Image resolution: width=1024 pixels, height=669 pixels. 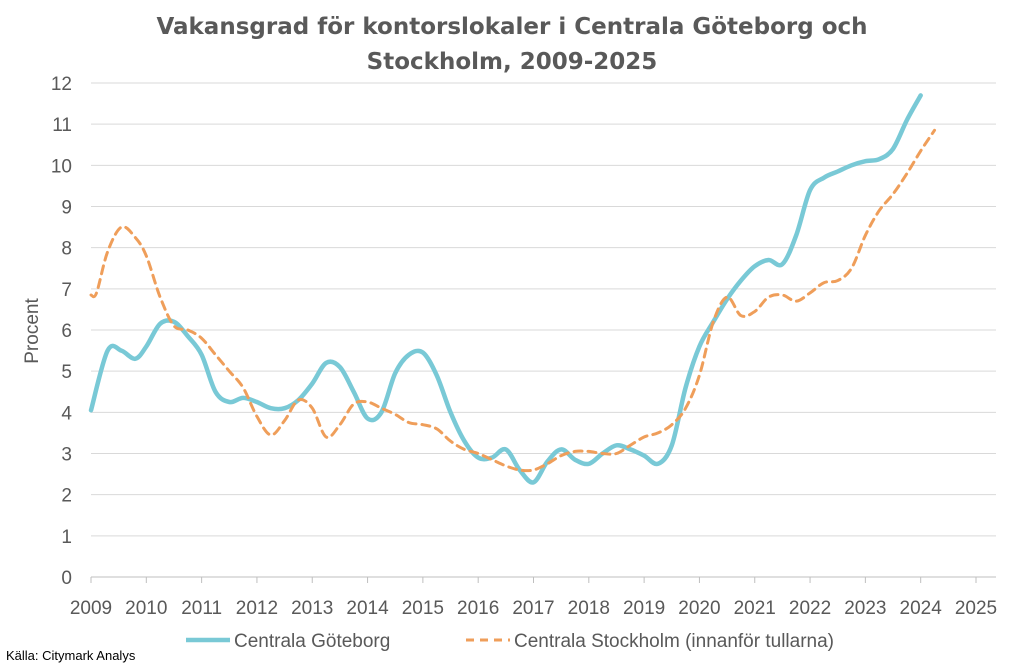 I want to click on x-tick-label: 2018, so click(x=589, y=608).